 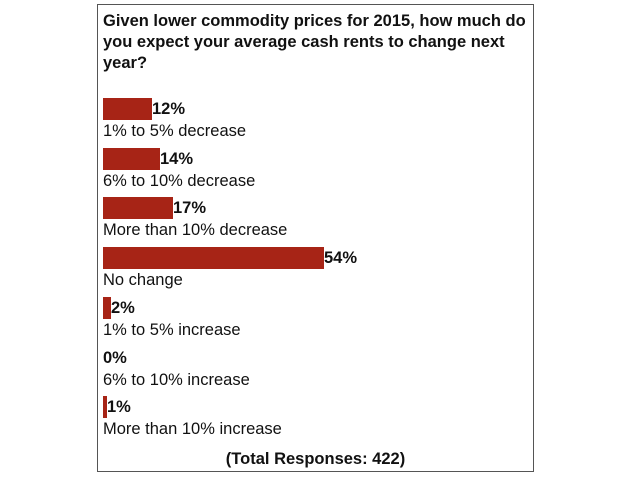 I want to click on bar-row: 54%, so click(x=315, y=258).